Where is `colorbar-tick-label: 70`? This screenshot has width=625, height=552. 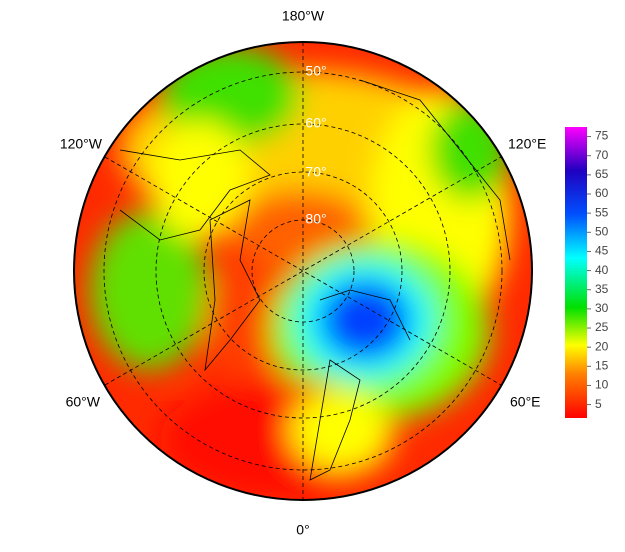
colorbar-tick-label: 70 is located at coordinates (602, 155).